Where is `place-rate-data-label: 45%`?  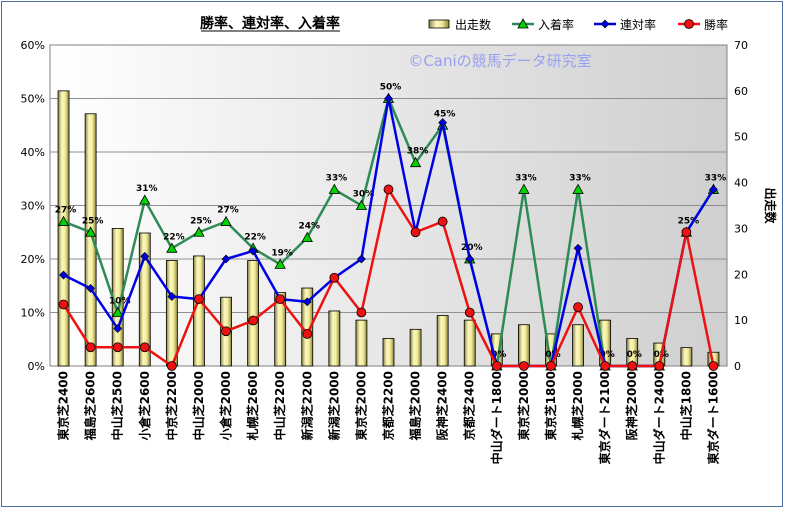
place-rate-data-label: 45% is located at coordinates (445, 114).